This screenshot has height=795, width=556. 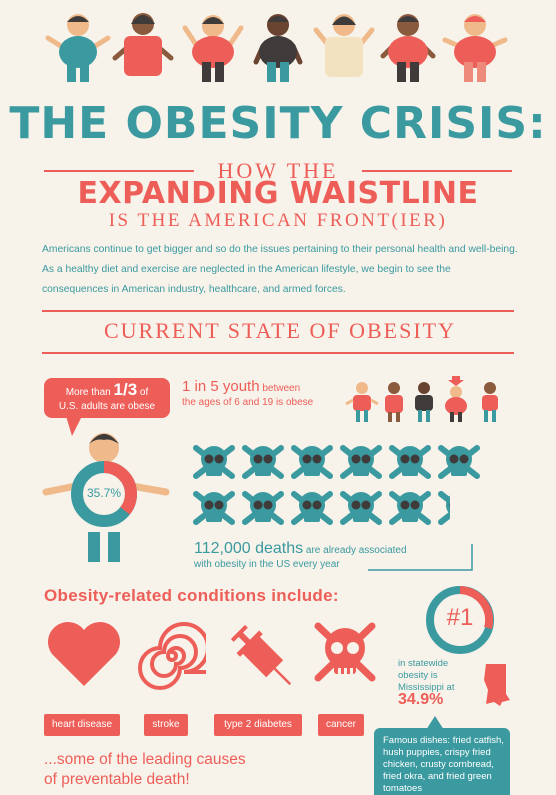 I want to click on skull-icon, so click(x=345, y=652).